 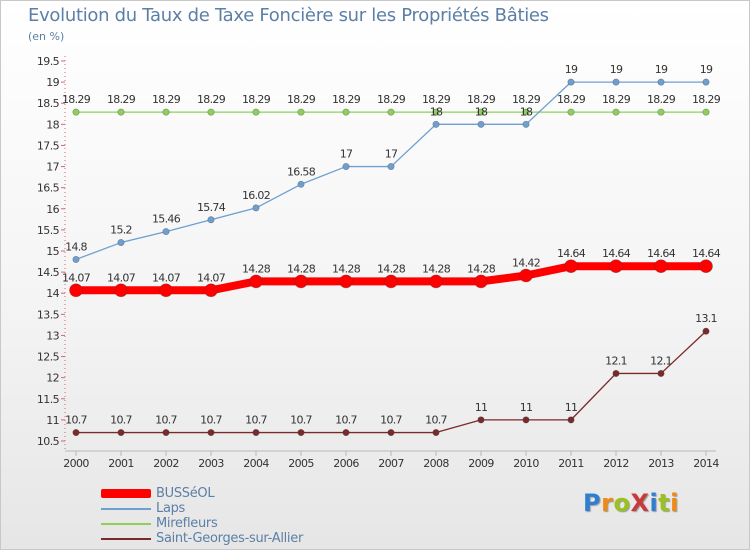 I want to click on x-tick-label: 2002, so click(x=166, y=463).